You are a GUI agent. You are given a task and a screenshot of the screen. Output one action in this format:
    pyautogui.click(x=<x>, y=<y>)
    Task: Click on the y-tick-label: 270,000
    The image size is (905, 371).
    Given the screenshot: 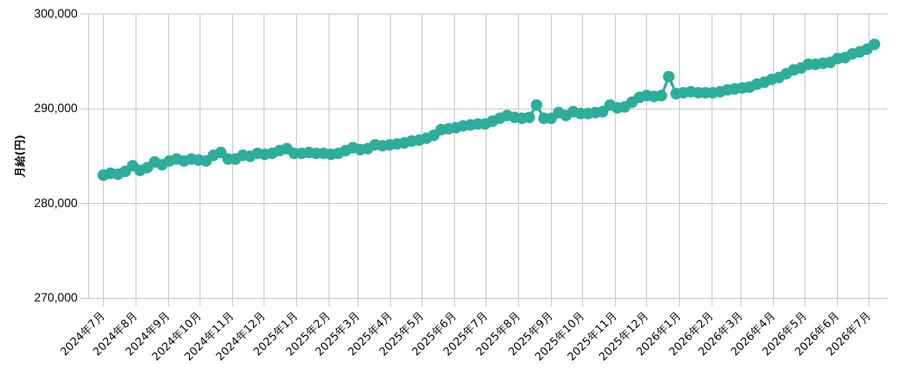 What is the action you would take?
    pyautogui.click(x=56, y=297)
    